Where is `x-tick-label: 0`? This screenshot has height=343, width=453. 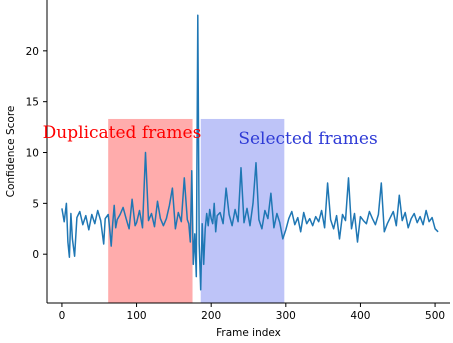
x-tick-label: 0 is located at coordinates (62, 316).